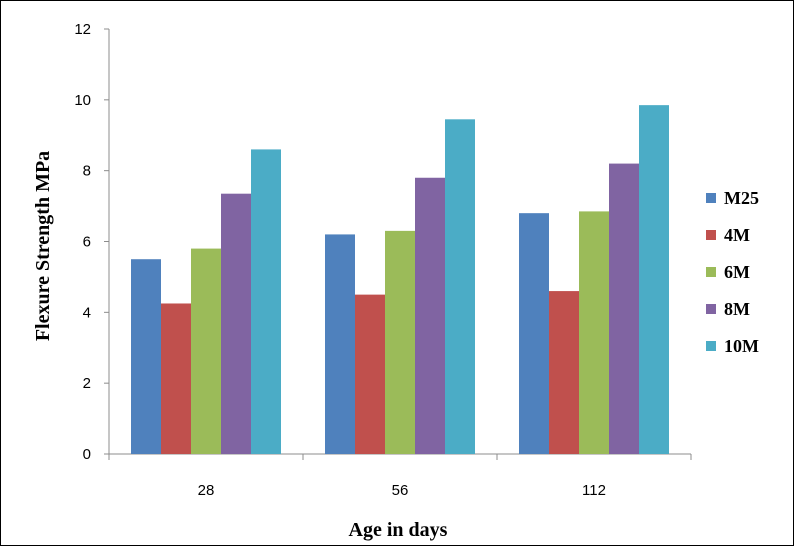 This screenshot has height=547, width=794. I want to click on y-tick-label: 6, so click(87, 242).